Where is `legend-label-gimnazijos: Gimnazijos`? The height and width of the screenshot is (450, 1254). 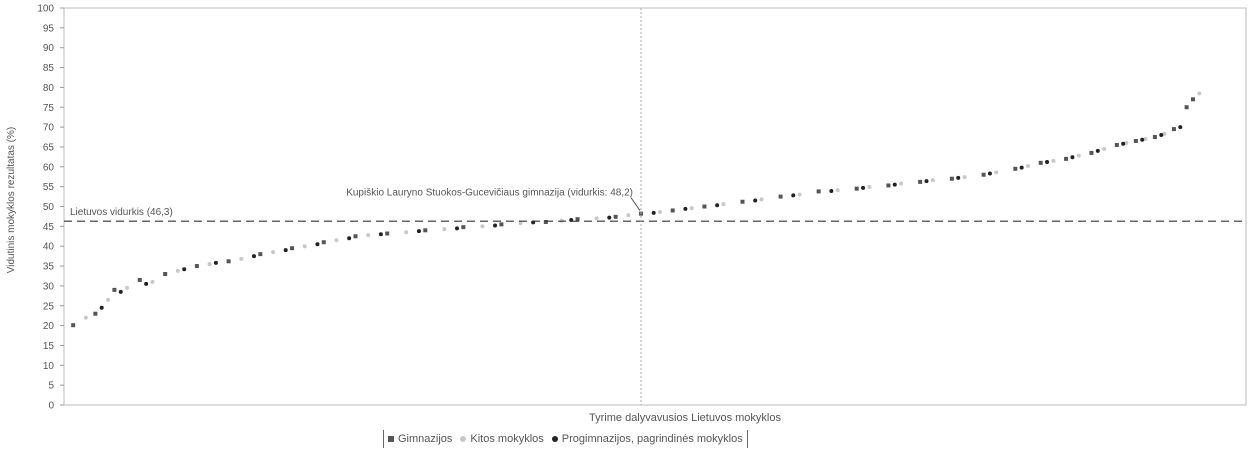
legend-label-gimnazijos: Gimnazijos is located at coordinates (425, 439).